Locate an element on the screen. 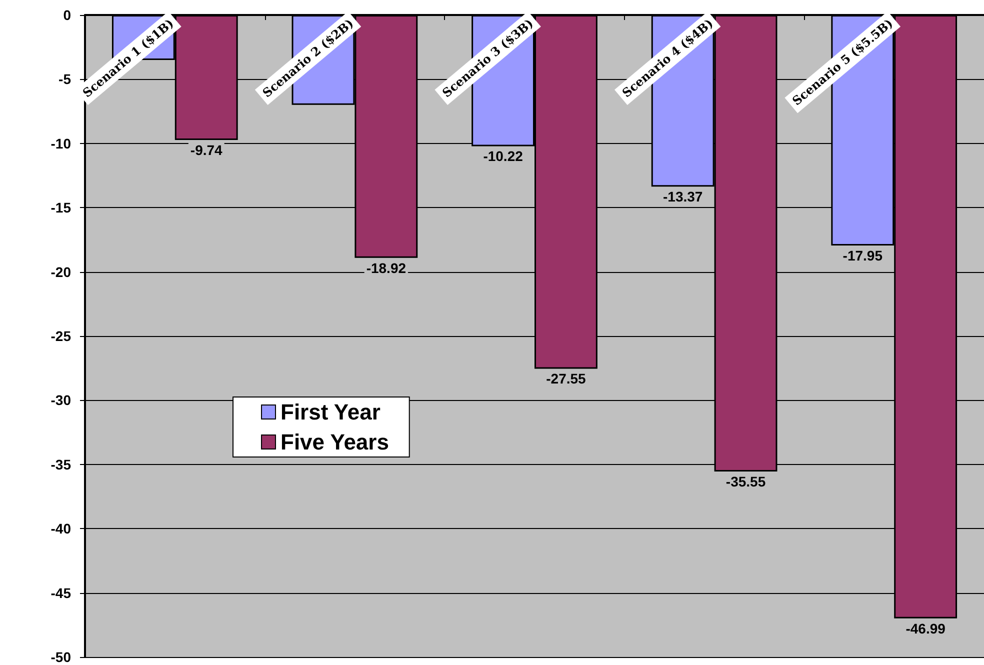 The width and height of the screenshot is (984, 665). data-label: -35.55 is located at coordinates (746, 481).